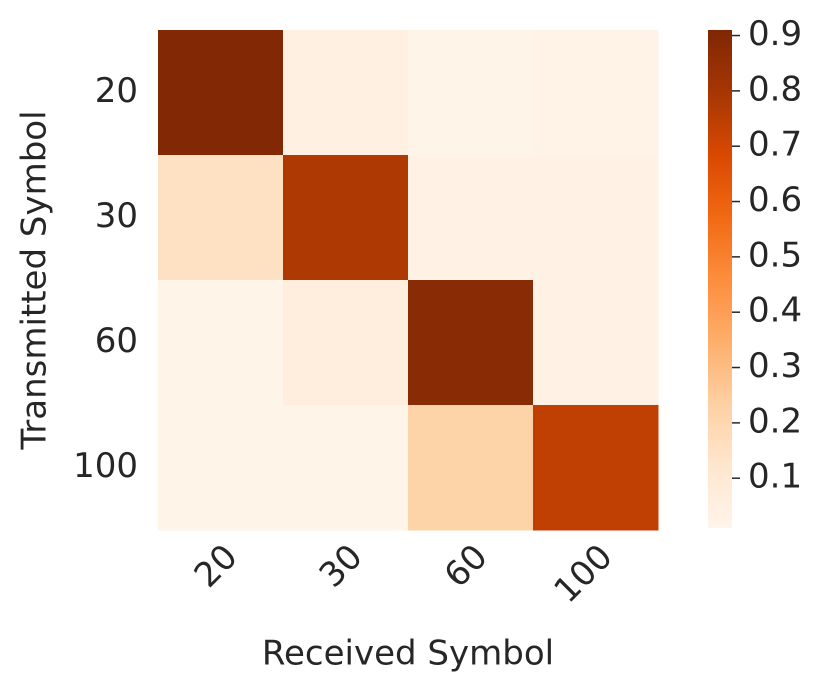 The height and width of the screenshot is (693, 830). Describe the element at coordinates (116, 341) in the screenshot. I see `y-tick-label: 60` at that location.